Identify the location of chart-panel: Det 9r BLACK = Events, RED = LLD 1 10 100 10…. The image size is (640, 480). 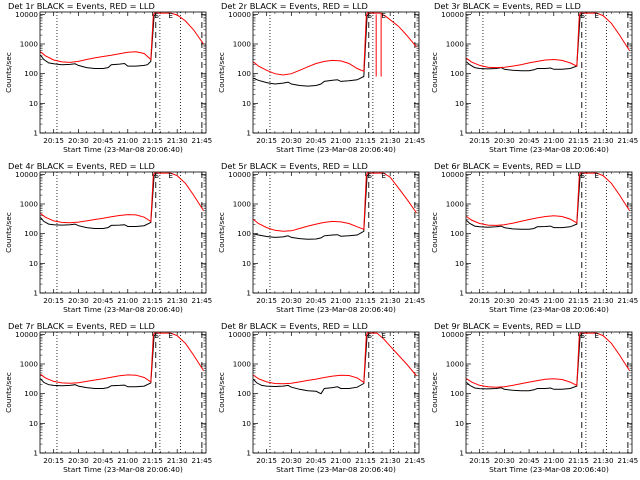
(532, 400).